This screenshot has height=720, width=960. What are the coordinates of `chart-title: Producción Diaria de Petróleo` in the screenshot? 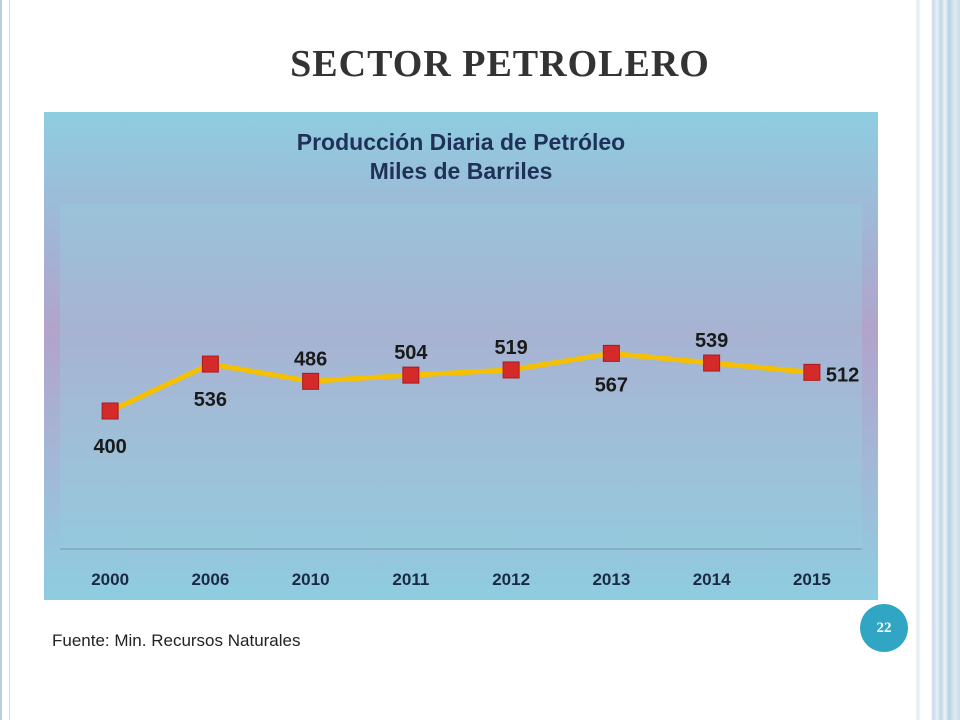 It's located at (461, 142).